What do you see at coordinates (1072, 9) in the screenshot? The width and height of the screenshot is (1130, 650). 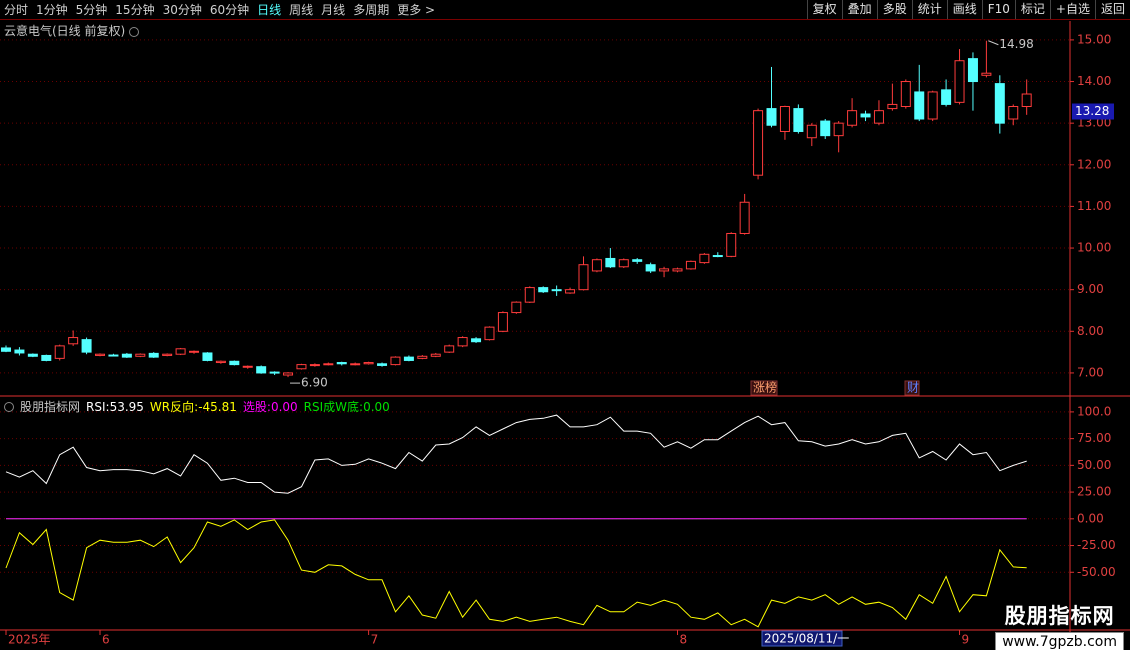 I see `tool-button: +自选` at bounding box center [1072, 9].